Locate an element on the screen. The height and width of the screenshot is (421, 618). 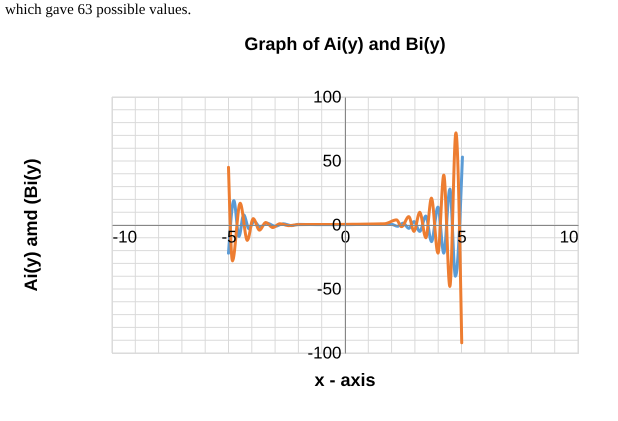
y-tick-label: -100 is located at coordinates (324, 353).